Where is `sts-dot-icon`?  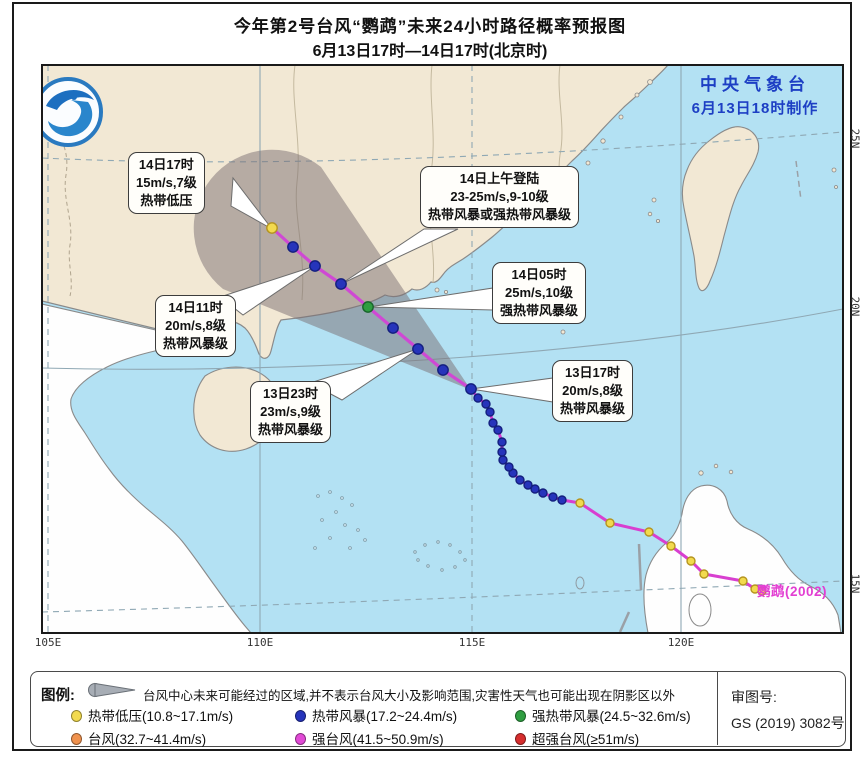
sts-dot-icon is located at coordinates (520, 716).